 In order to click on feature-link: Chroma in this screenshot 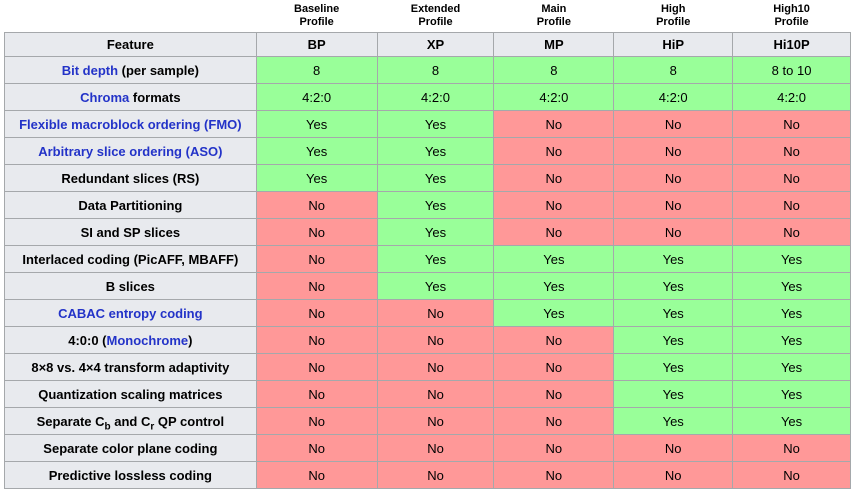, I will do `click(105, 97)`.